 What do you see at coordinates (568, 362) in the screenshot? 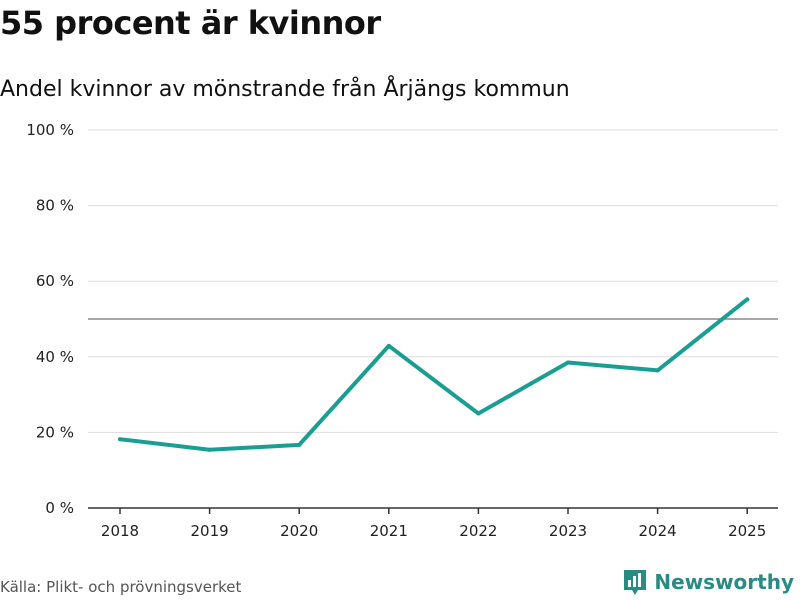
I see `data-point-2023` at bounding box center [568, 362].